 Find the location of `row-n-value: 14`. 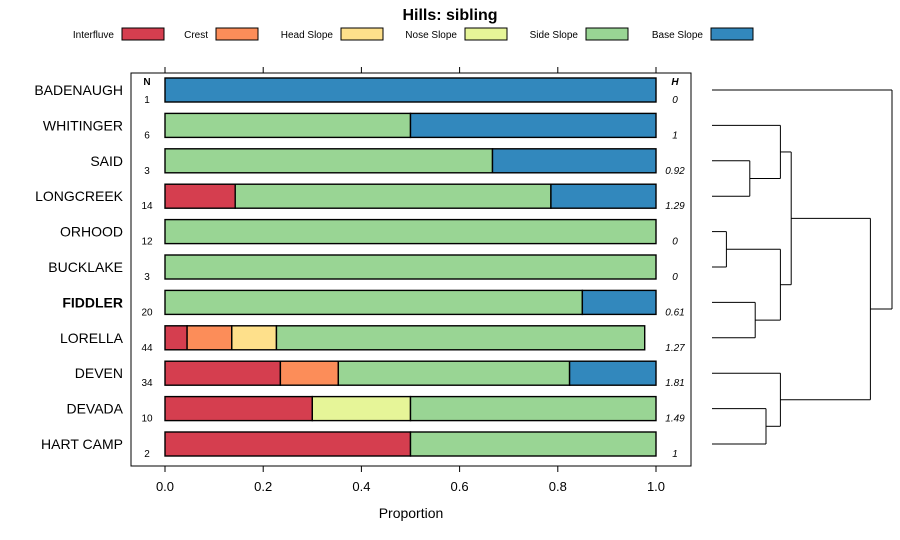

row-n-value: 14 is located at coordinates (147, 206).